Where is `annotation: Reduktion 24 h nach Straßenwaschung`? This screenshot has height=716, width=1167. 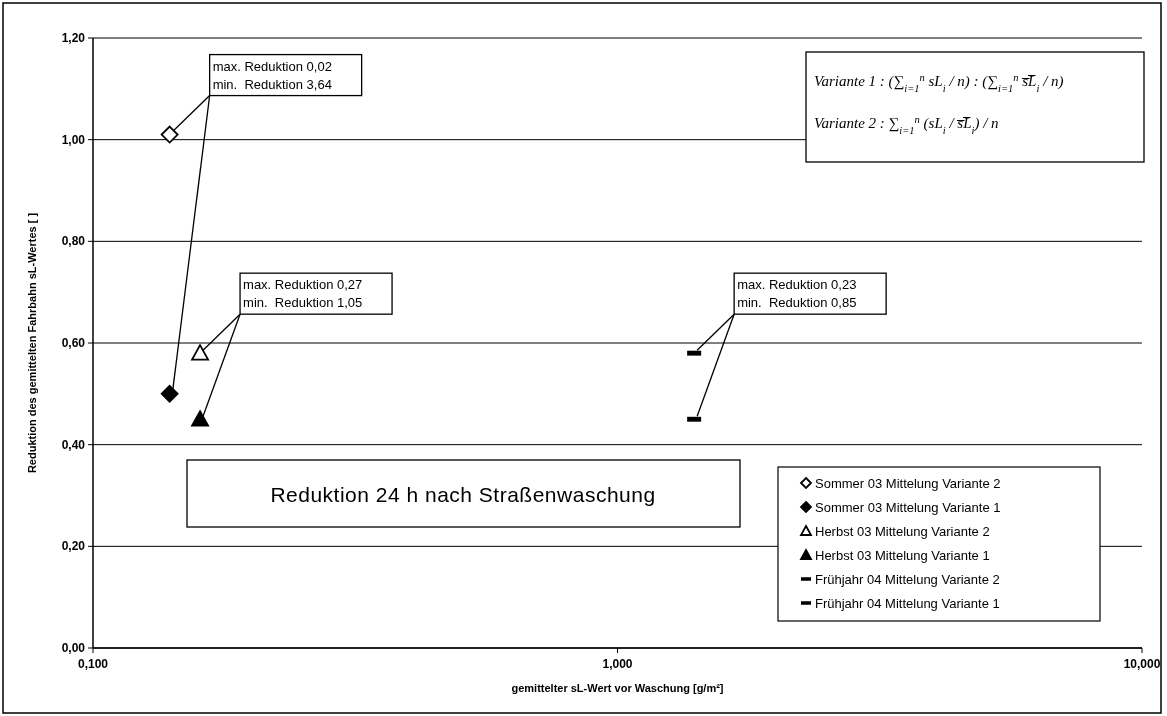 annotation: Reduktion 24 h nach Straßenwaschung is located at coordinates (463, 494).